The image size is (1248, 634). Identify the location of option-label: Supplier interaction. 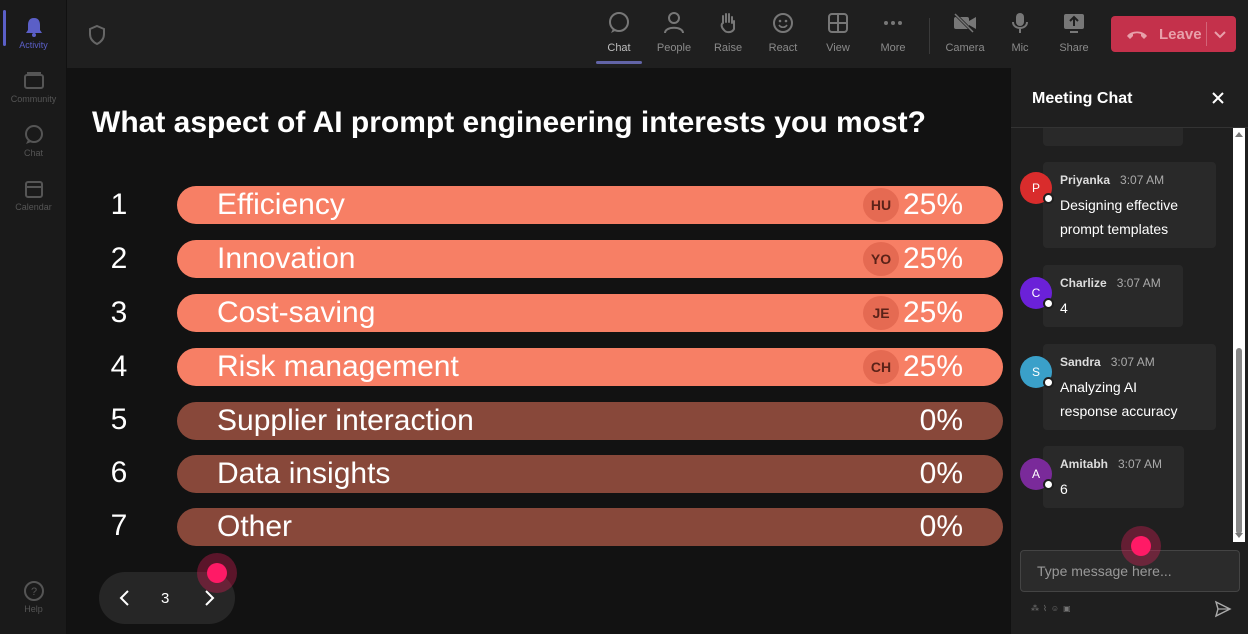
(345, 420).